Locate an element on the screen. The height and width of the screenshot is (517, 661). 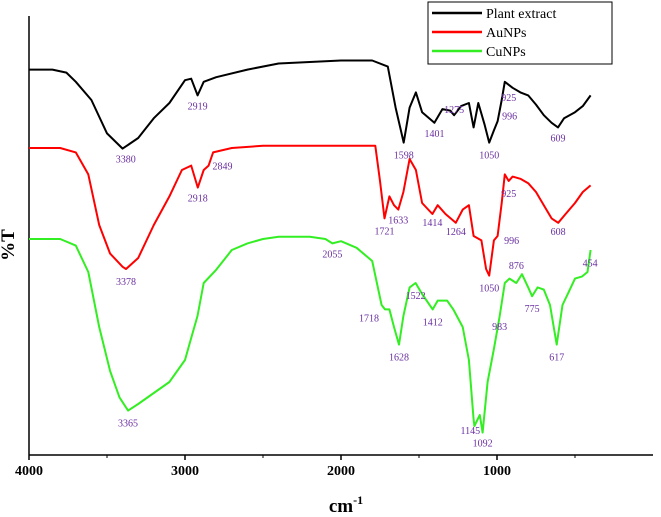
peak-label: 1401 is located at coordinates (434, 134).